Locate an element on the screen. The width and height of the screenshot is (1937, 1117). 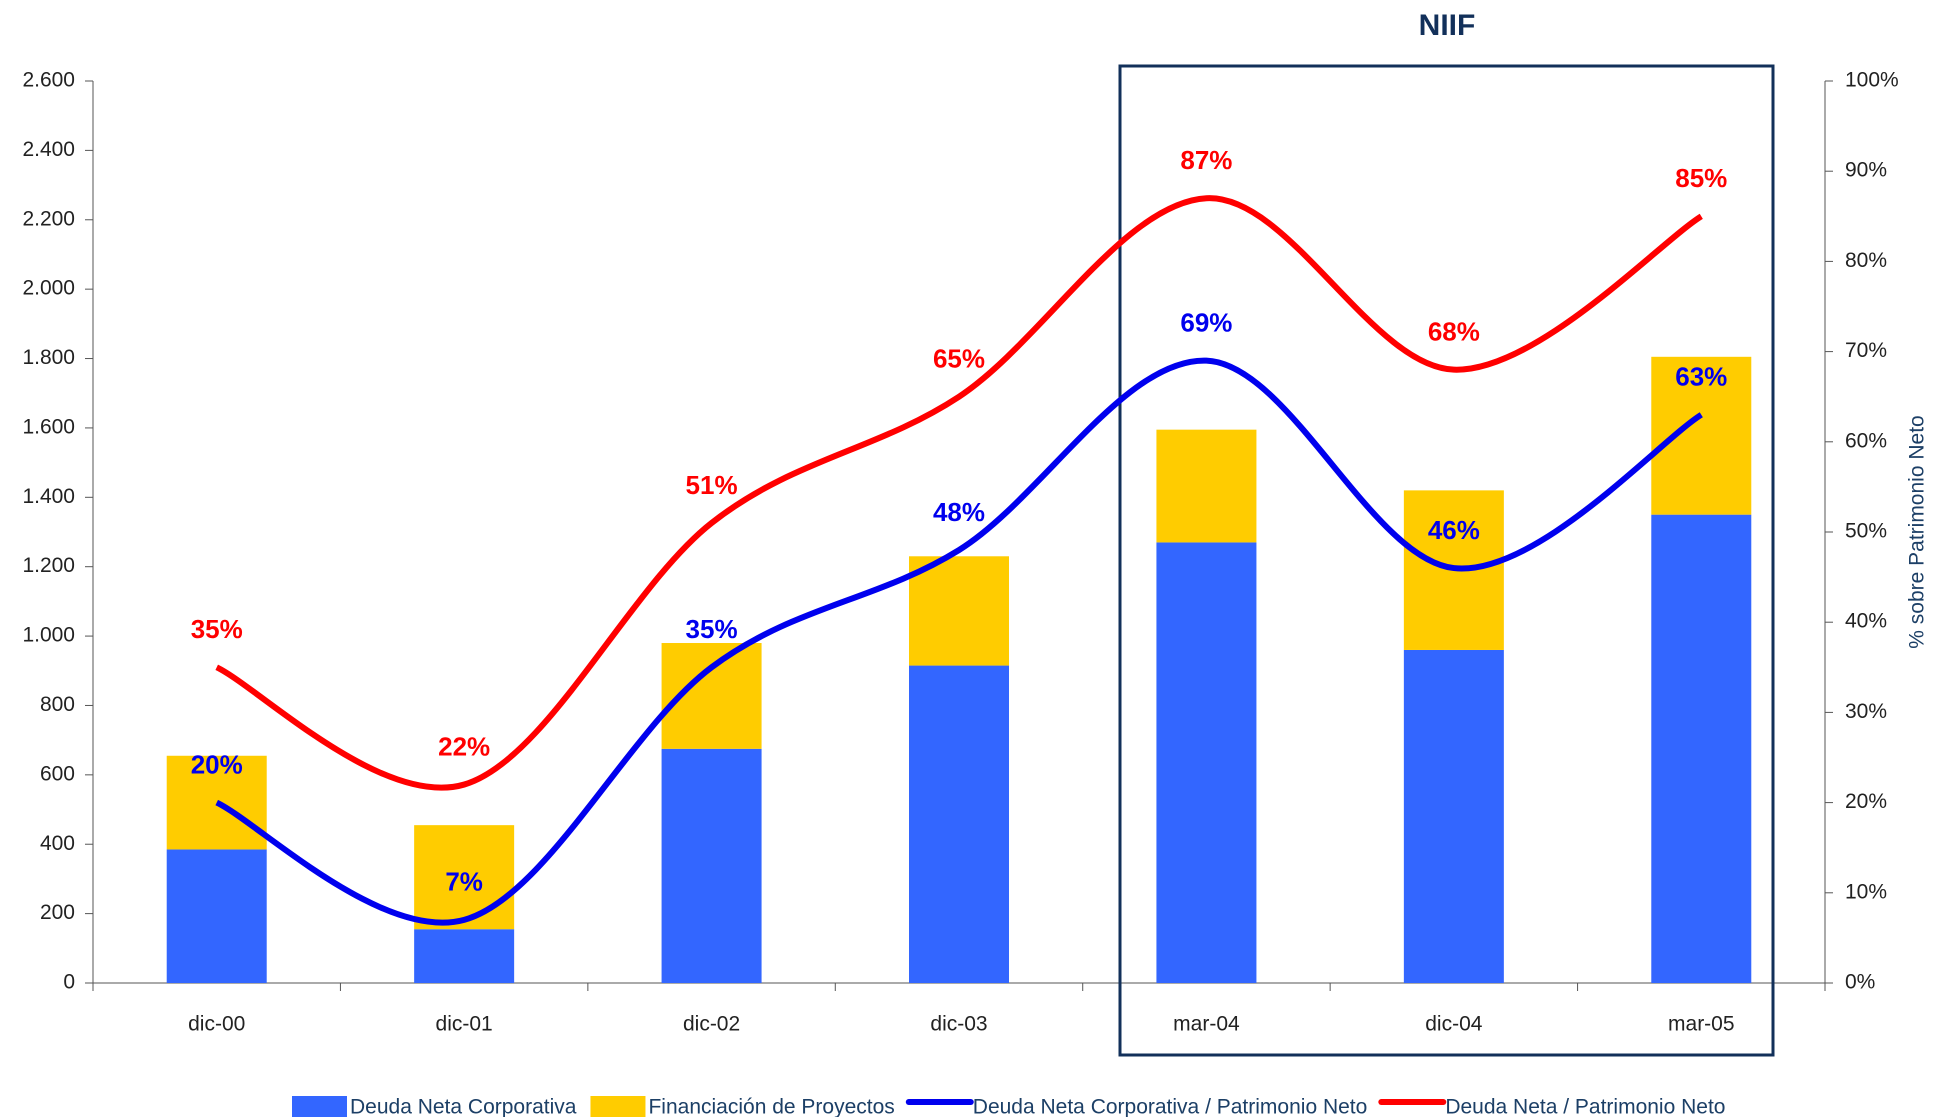
y-tick-label: 1.400 is located at coordinates (48, 496).